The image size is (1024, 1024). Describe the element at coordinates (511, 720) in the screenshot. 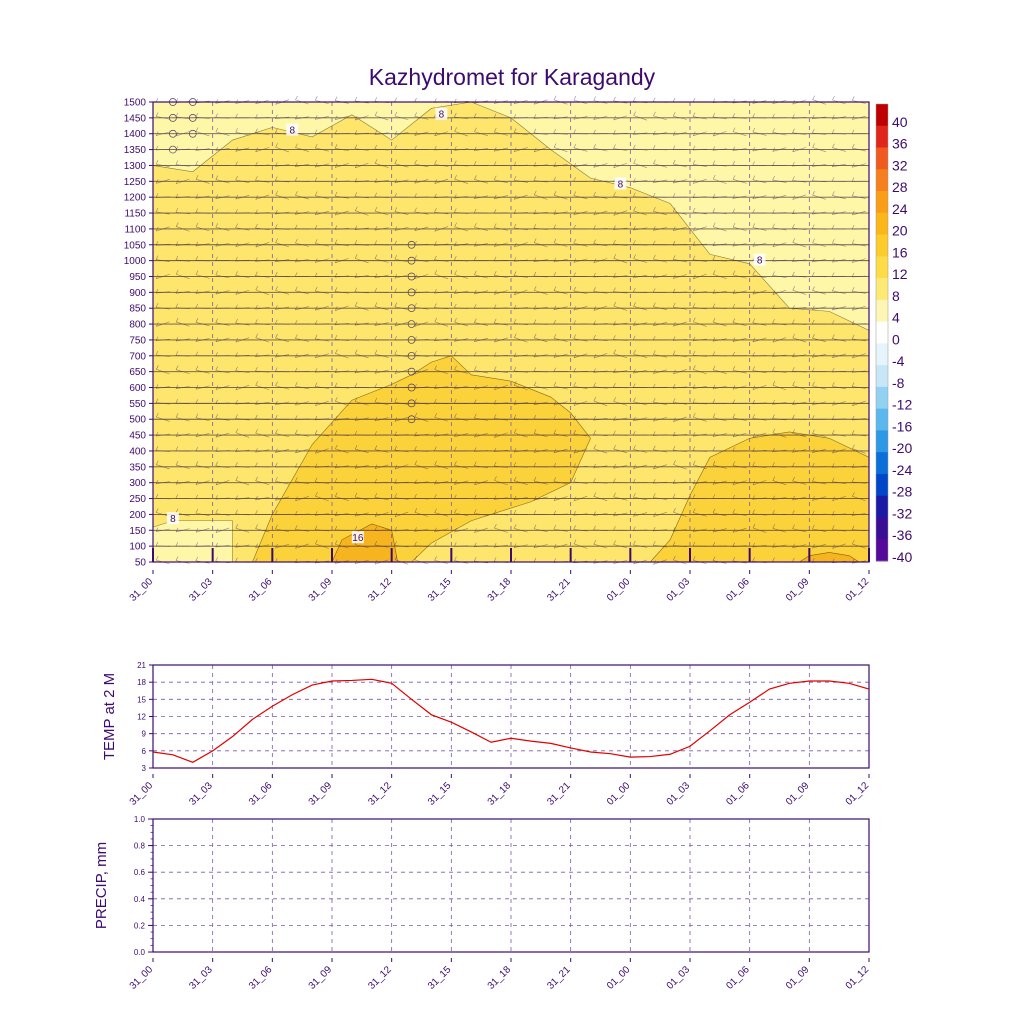

I see `temp-series-line` at that location.